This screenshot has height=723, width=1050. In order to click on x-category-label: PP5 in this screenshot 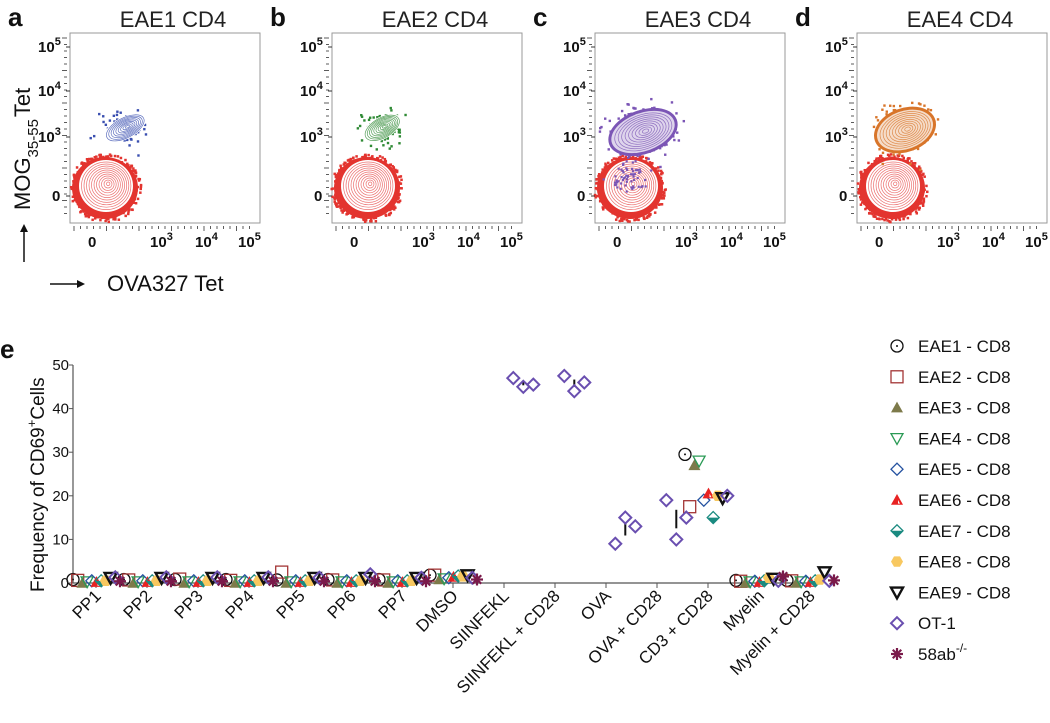, I will do `click(291, 604)`.